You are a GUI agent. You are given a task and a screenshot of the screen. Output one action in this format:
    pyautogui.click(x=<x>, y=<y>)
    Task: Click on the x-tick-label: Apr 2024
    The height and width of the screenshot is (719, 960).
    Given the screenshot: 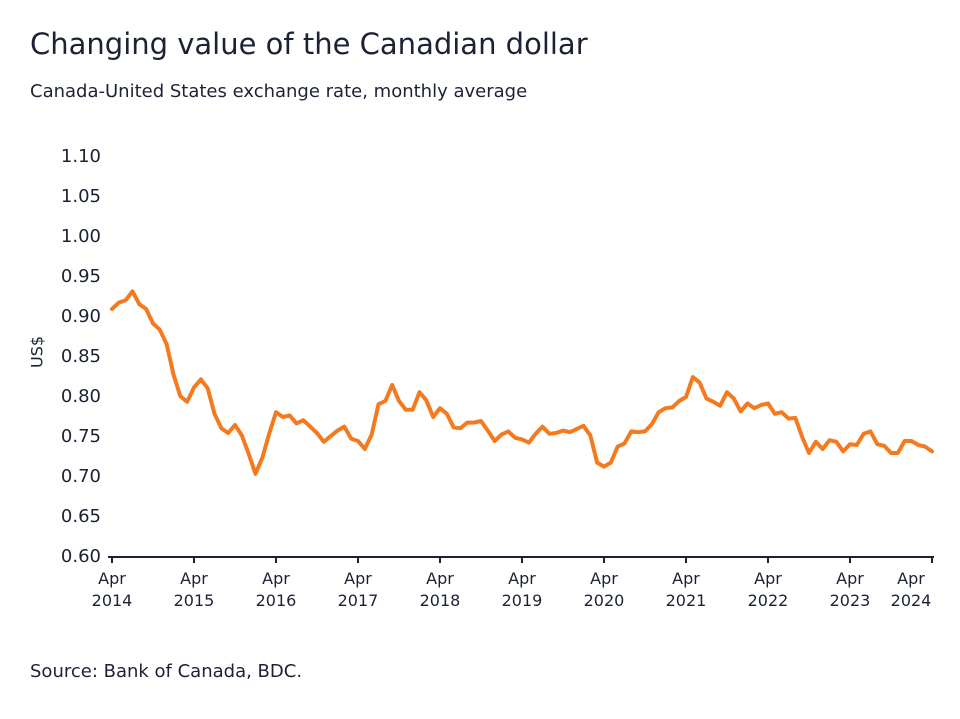 What is the action you would take?
    pyautogui.click(x=911, y=589)
    